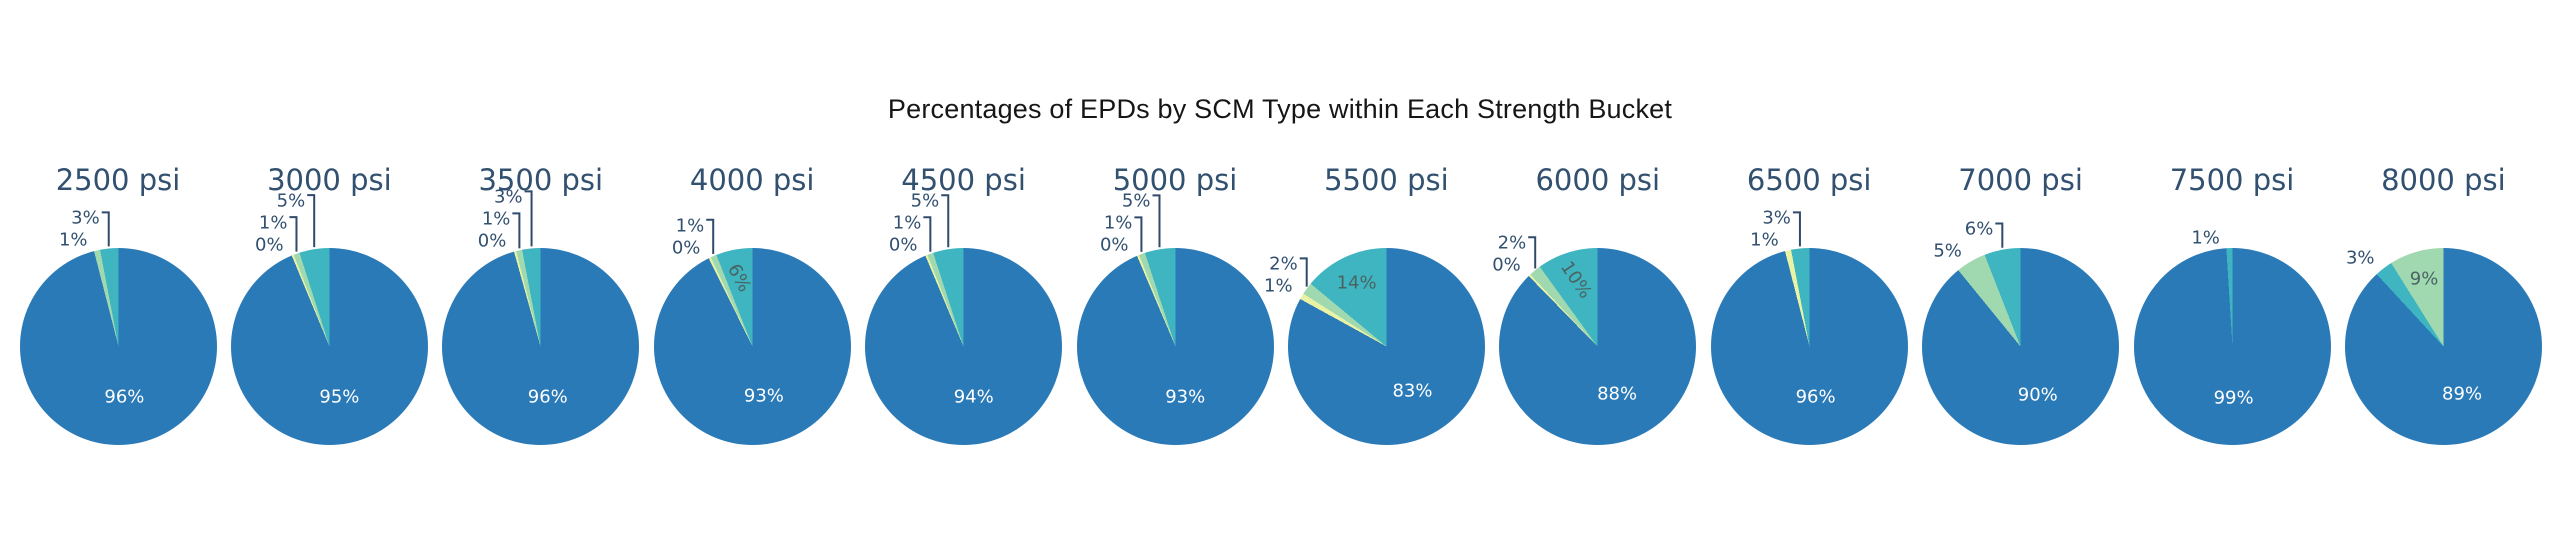  I want to click on pie-title: 5500 psi, so click(1386, 180).